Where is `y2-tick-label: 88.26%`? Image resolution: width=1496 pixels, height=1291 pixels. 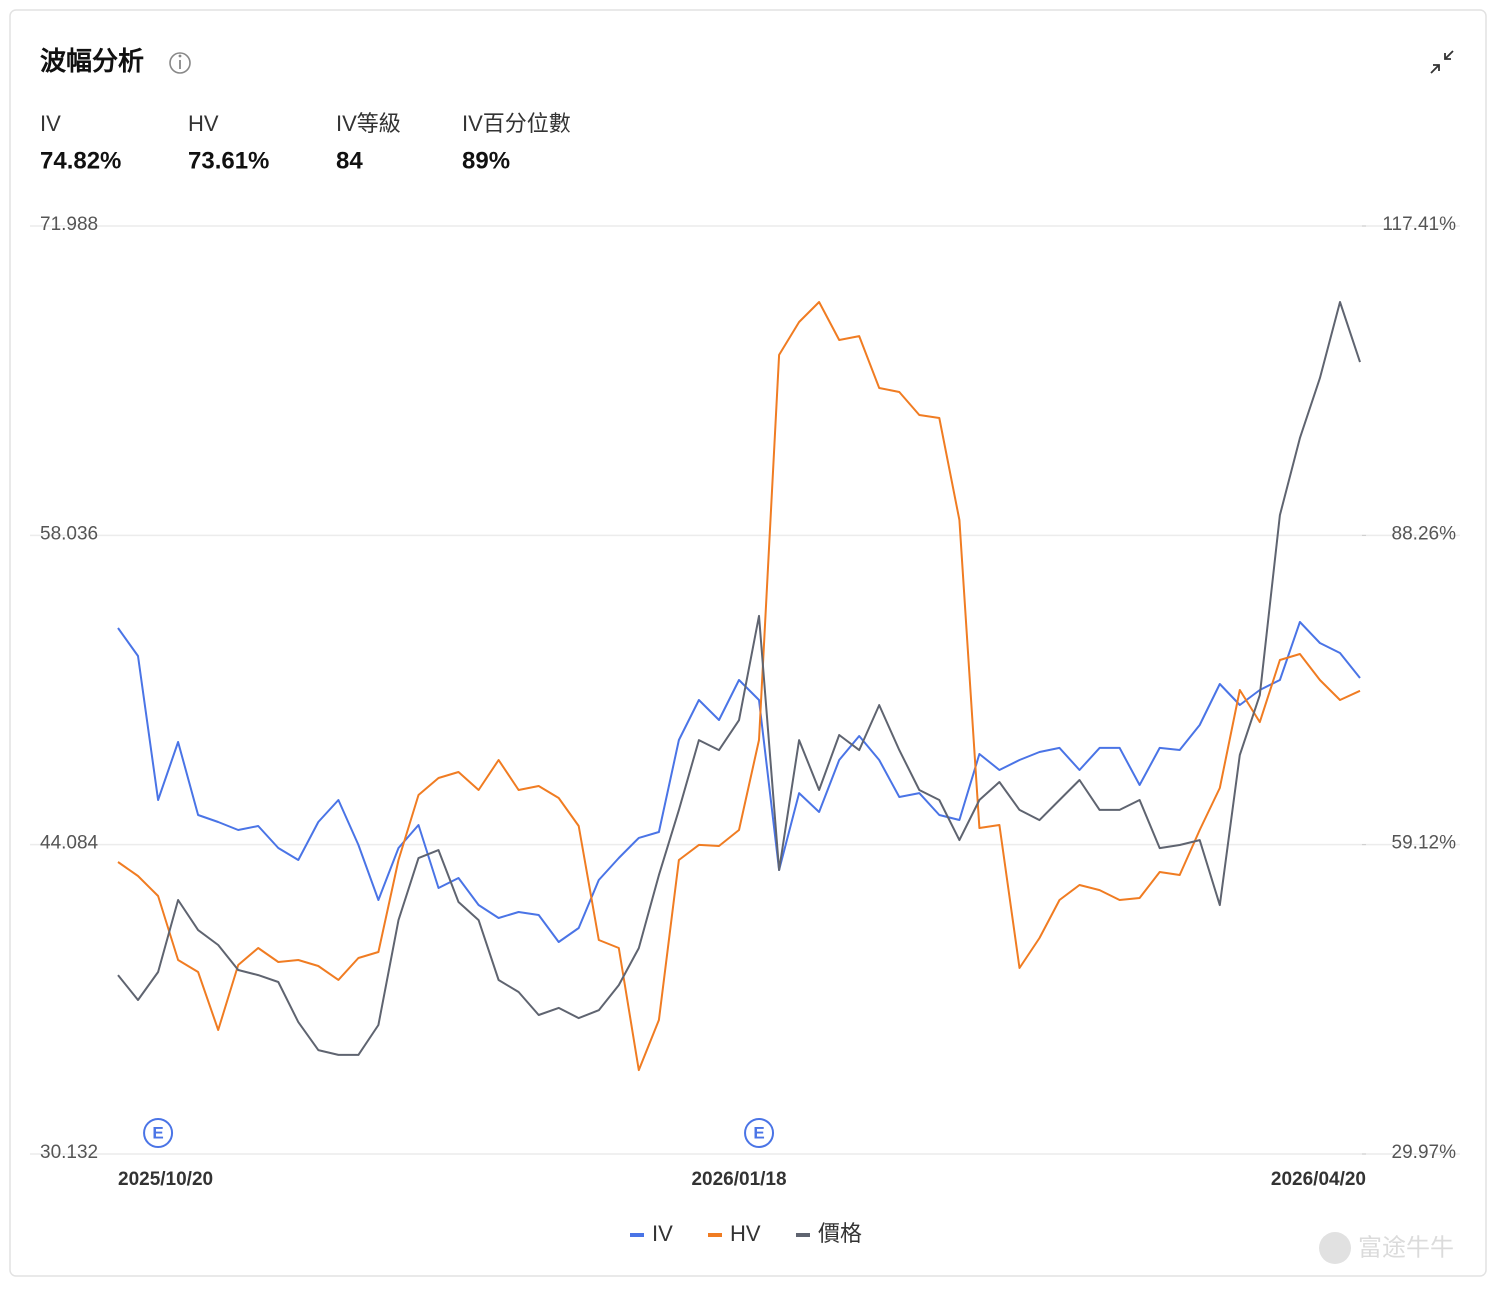
y2-tick-label: 88.26% is located at coordinates (1424, 533).